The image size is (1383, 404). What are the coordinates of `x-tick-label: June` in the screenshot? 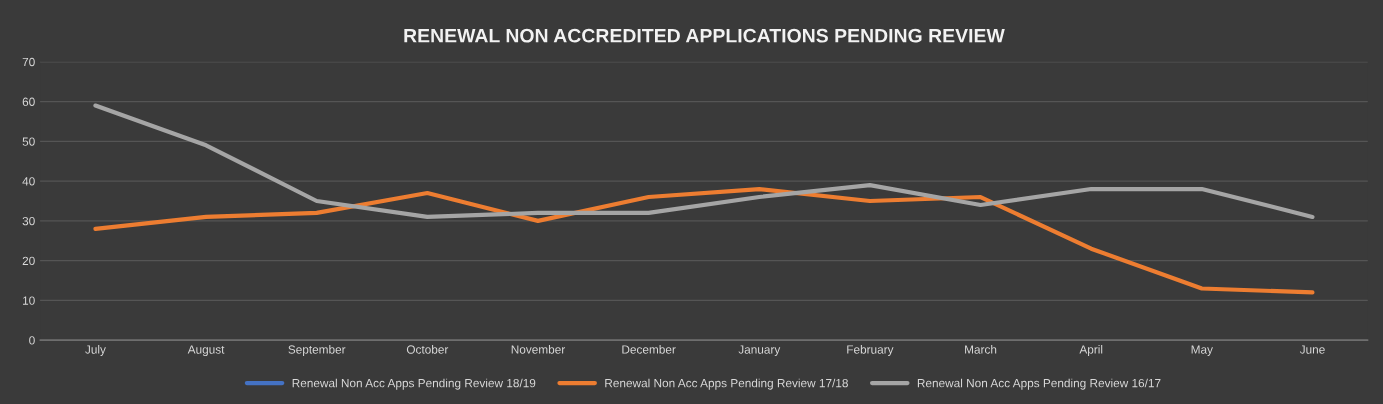 It's located at (1312, 349).